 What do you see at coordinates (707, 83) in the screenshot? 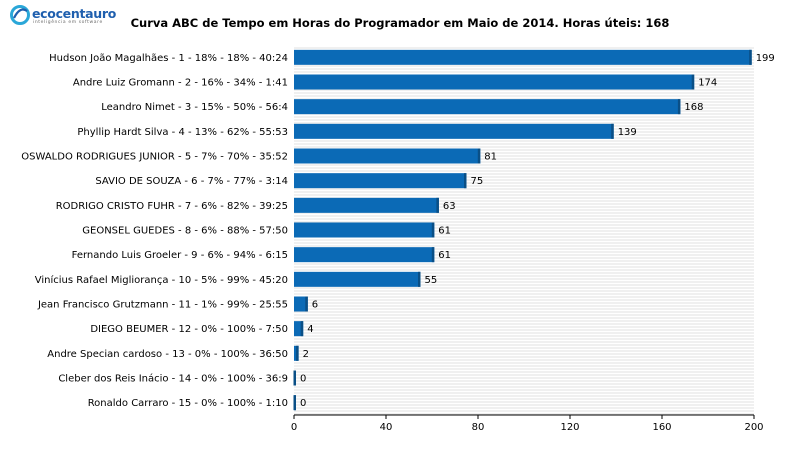
I see `value-label: 174` at bounding box center [707, 83].